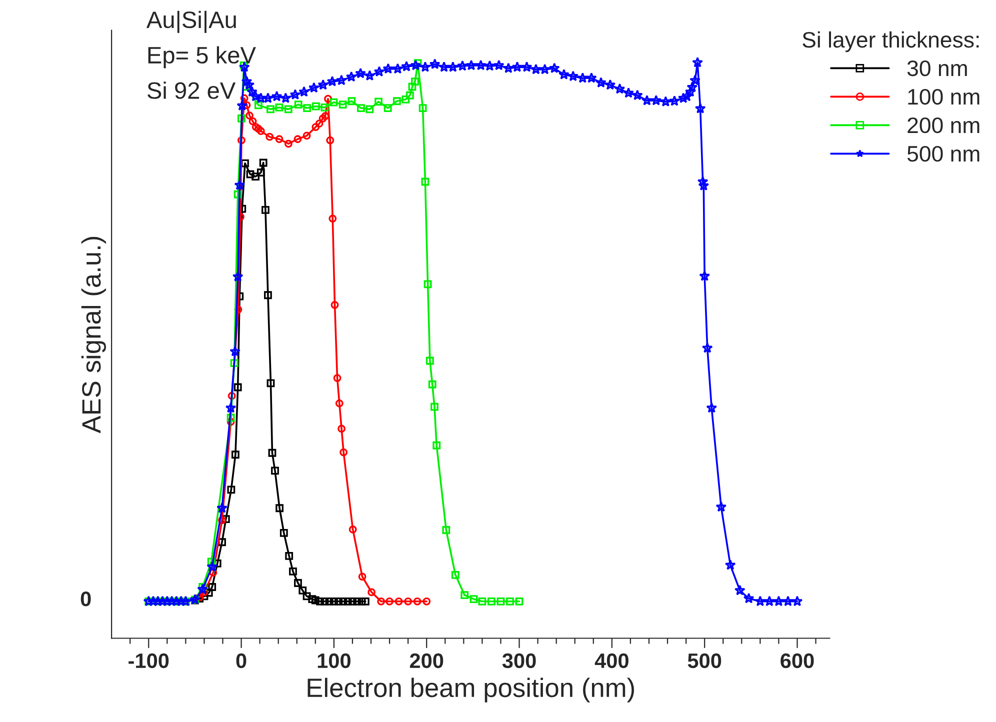 The height and width of the screenshot is (722, 996). Describe the element at coordinates (427, 660) in the screenshot. I see `x-tick-label: 200` at that location.